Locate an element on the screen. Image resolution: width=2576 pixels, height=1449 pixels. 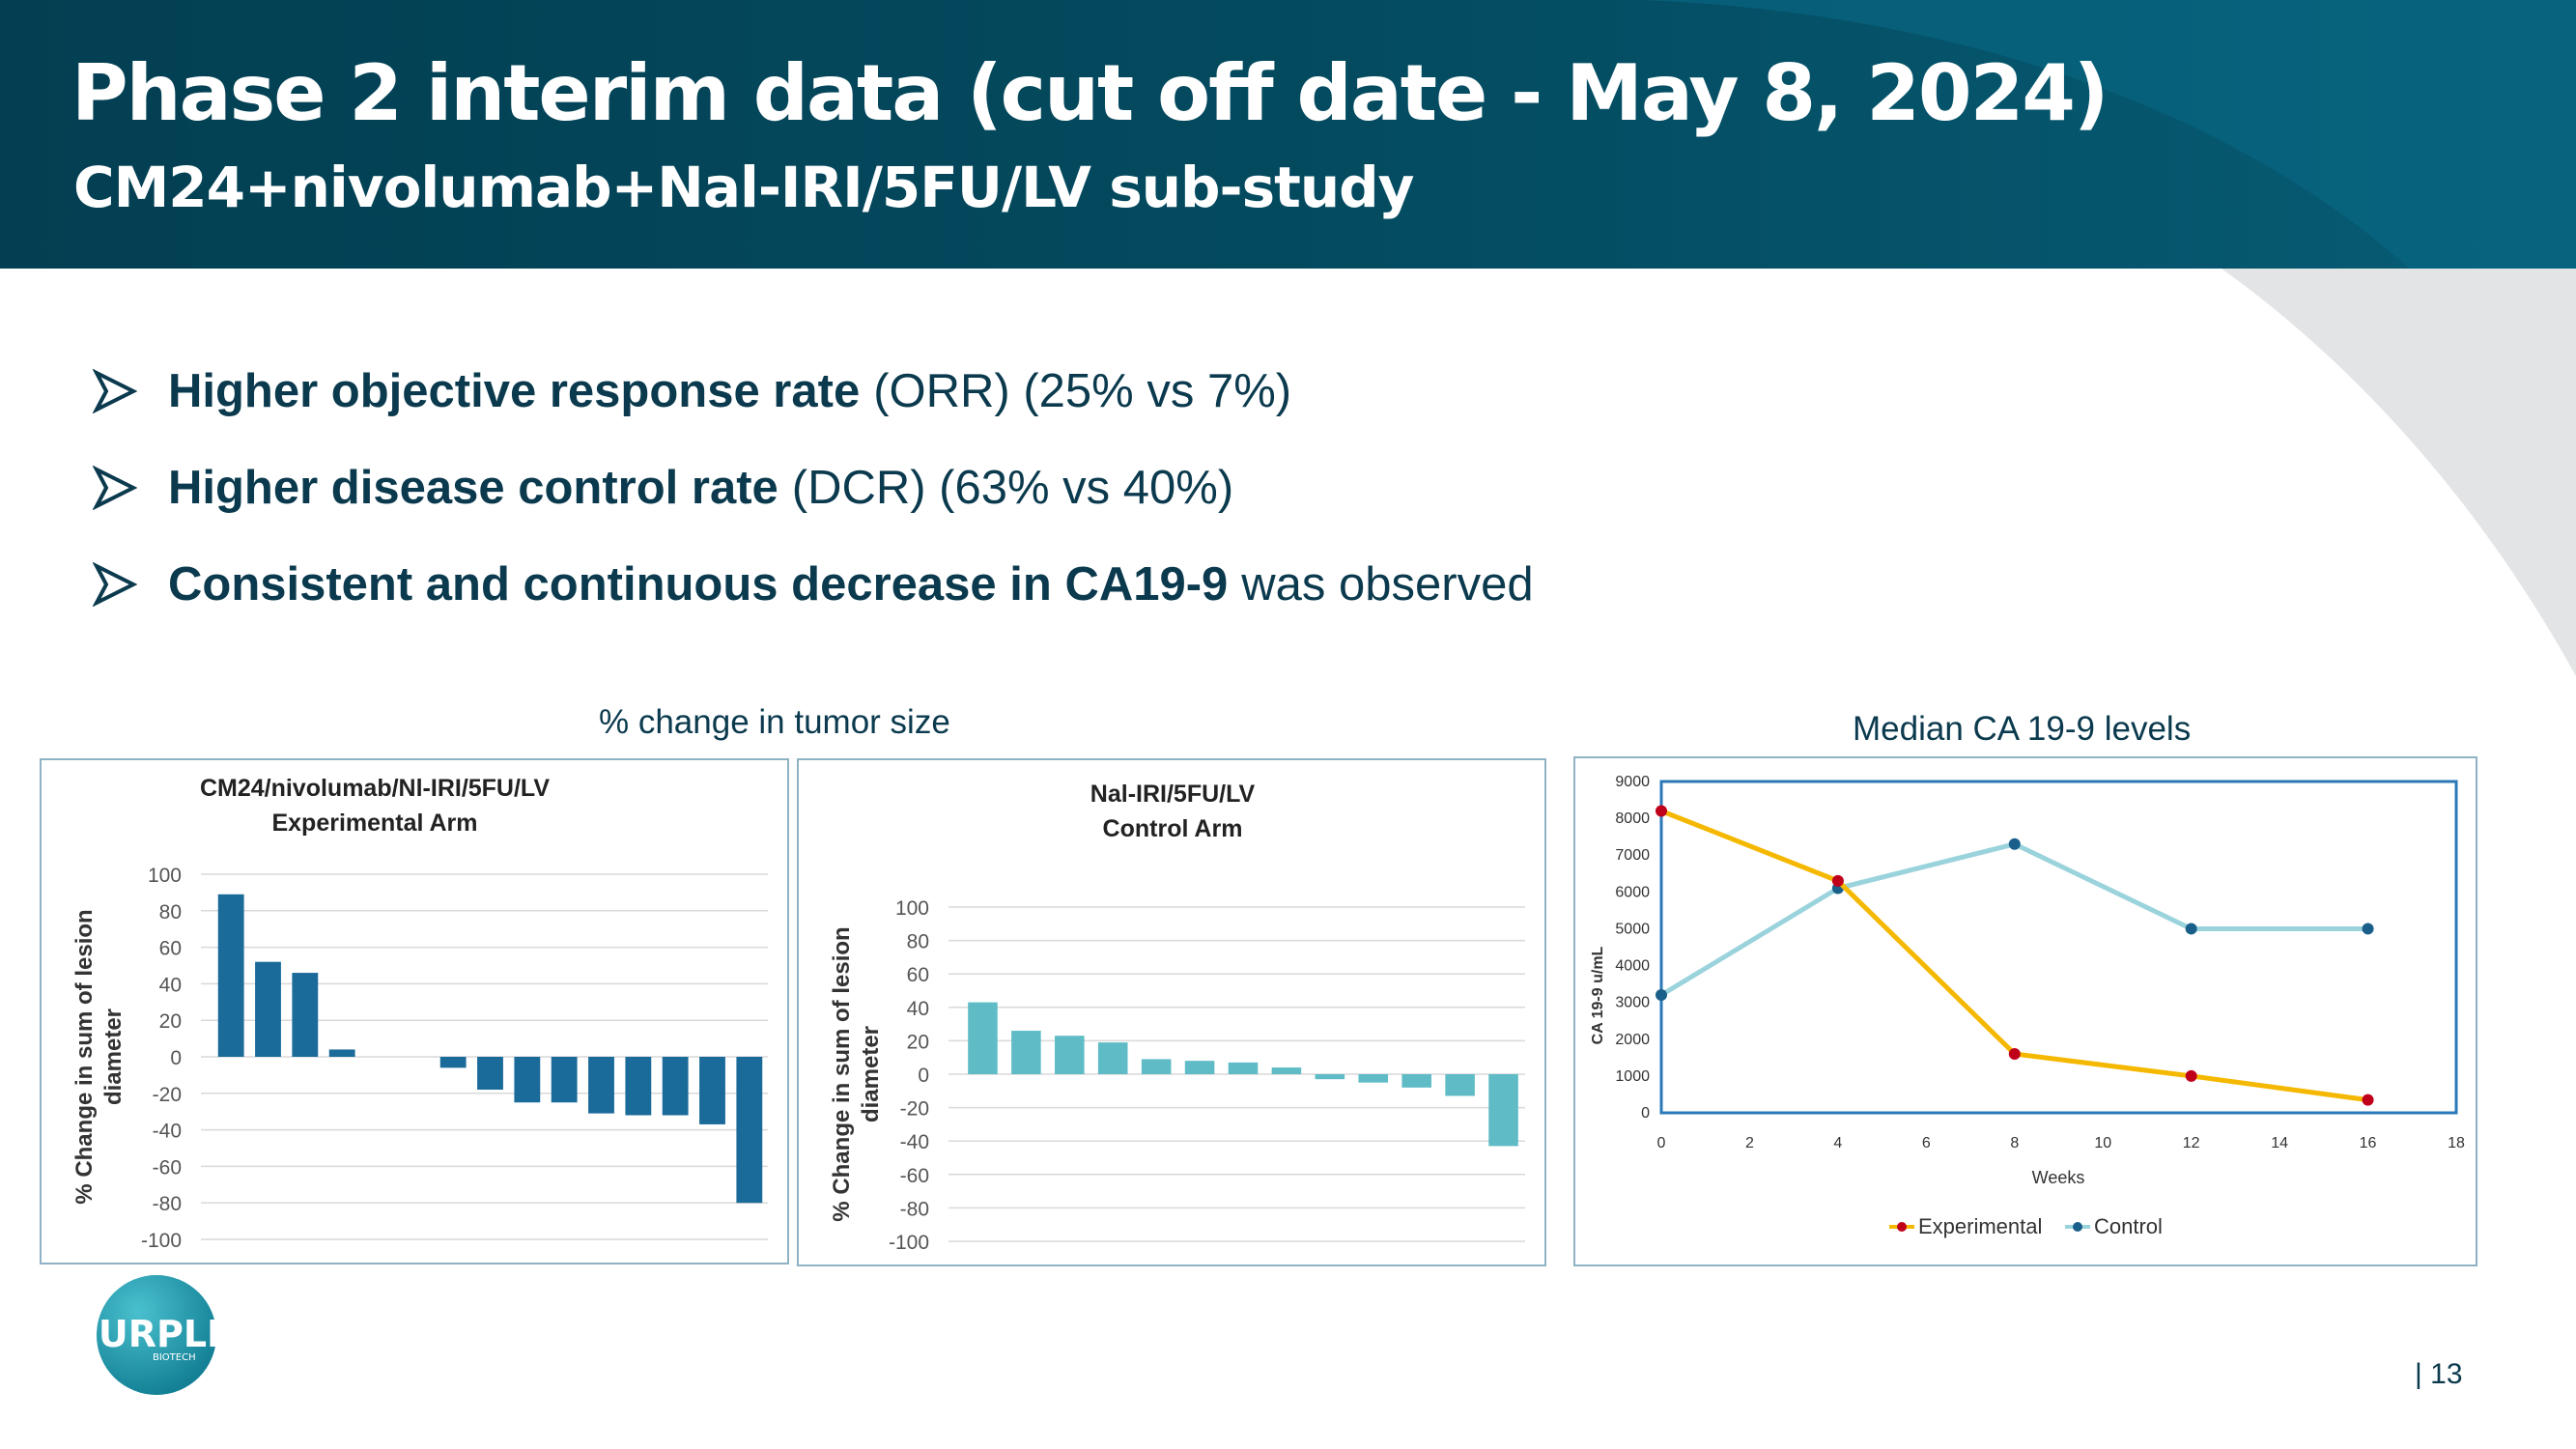
series-line-control is located at coordinates (2013, 919).